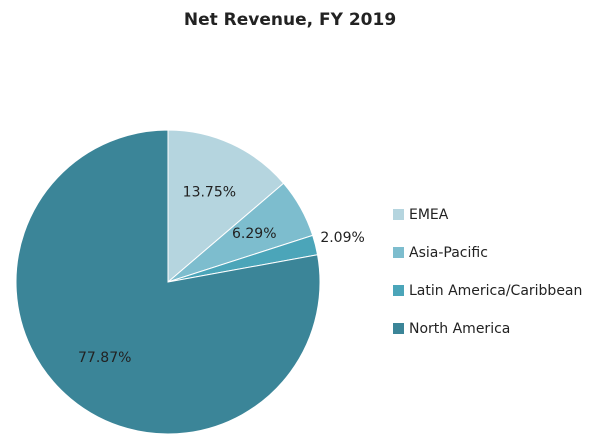 This screenshot has width=611, height=436. I want to click on legend-label: North America, so click(459, 329).